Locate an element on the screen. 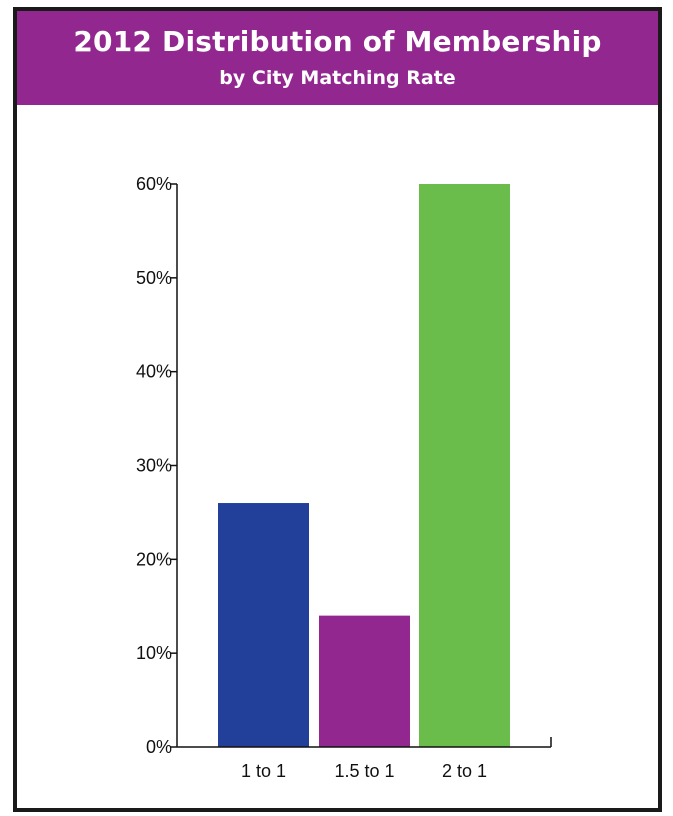  x-category-label: 1.5 to 1 is located at coordinates (364, 771).